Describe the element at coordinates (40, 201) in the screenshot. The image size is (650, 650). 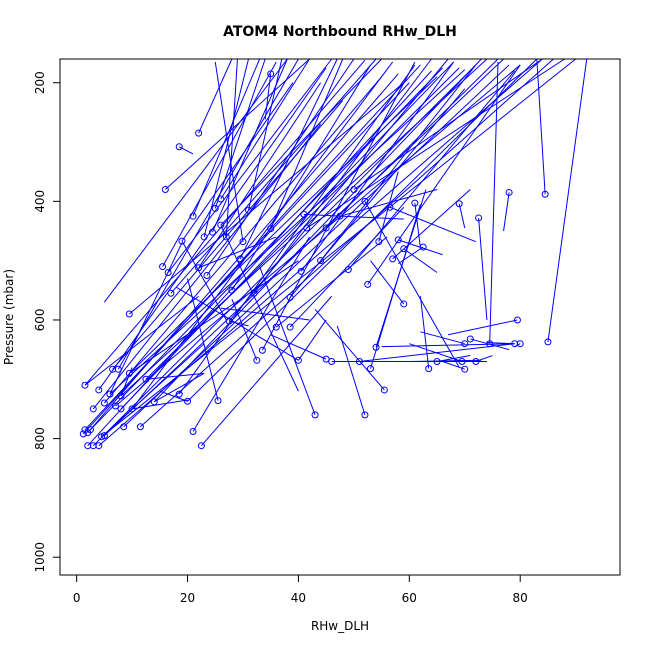
I see `y-tick-label: 400` at that location.